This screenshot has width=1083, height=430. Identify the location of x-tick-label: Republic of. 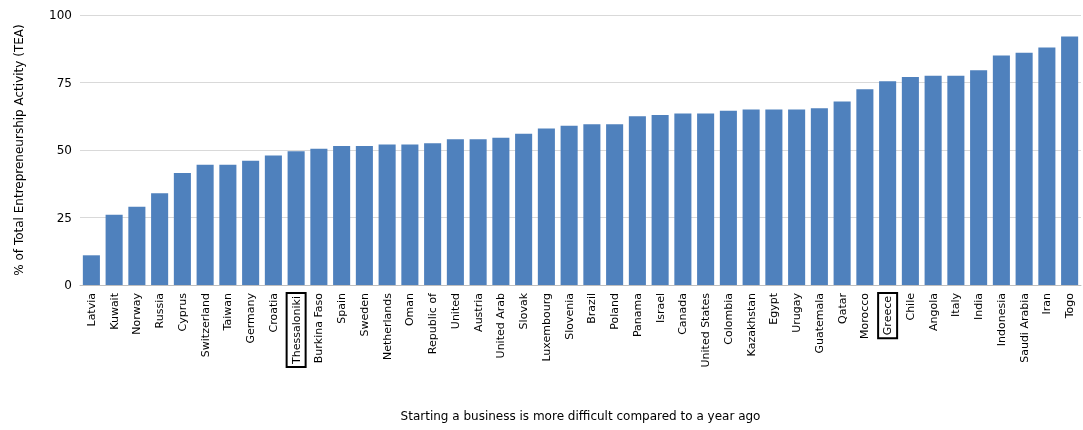
(433, 323).